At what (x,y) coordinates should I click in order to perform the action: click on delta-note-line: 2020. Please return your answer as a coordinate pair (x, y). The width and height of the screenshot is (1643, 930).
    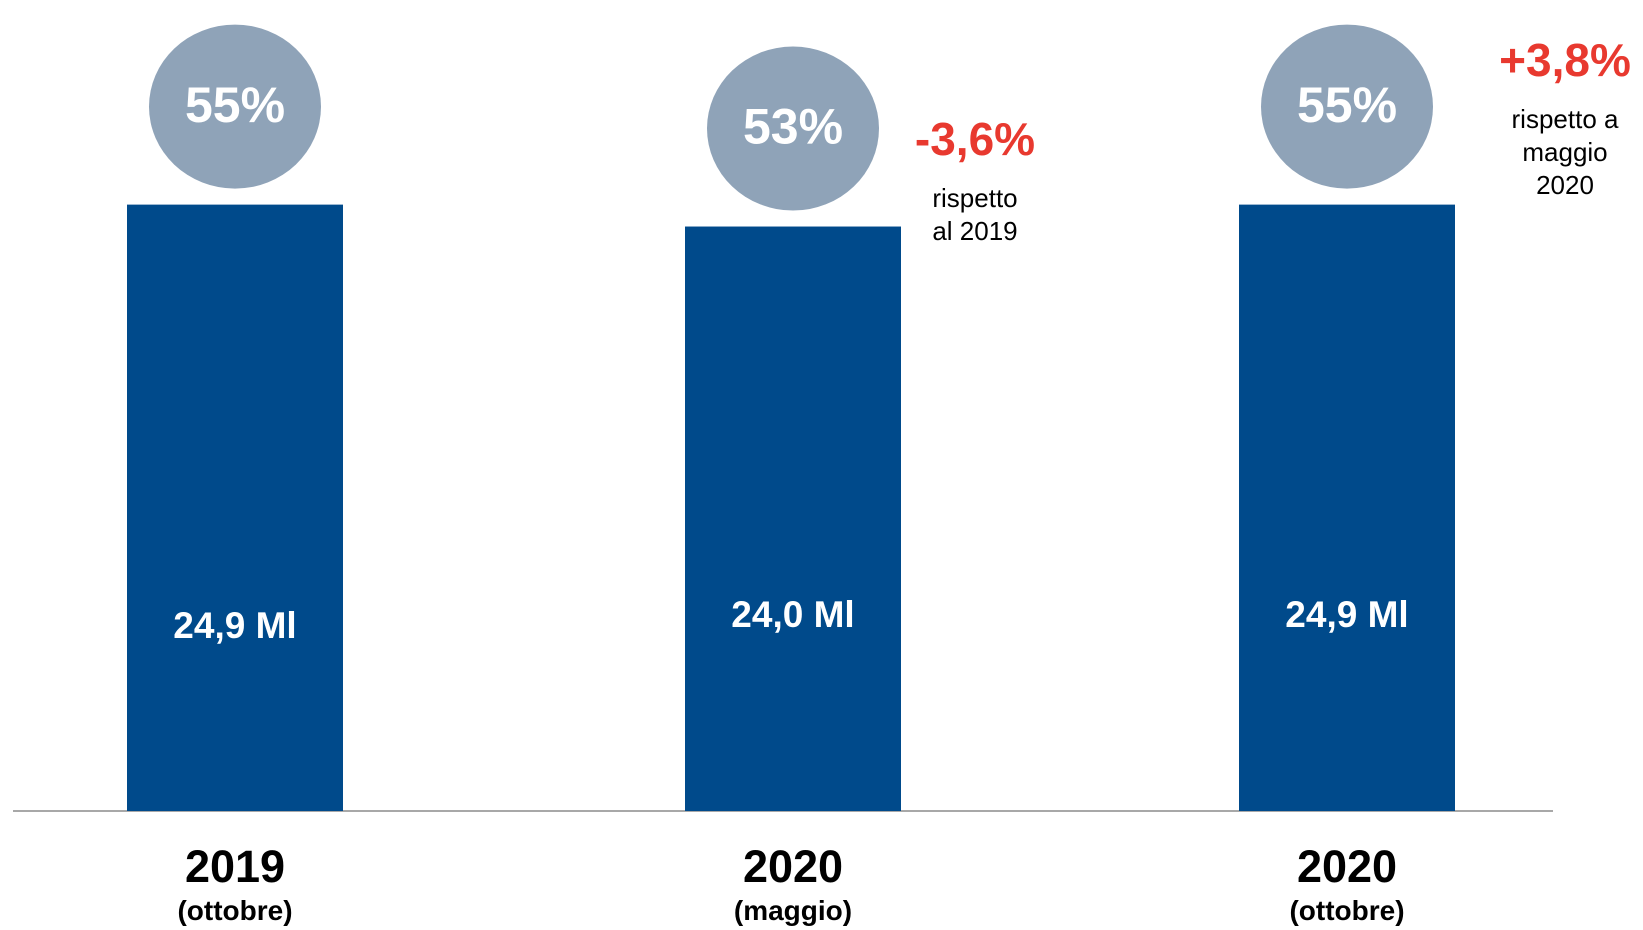
    Looking at the image, I should click on (1565, 185).